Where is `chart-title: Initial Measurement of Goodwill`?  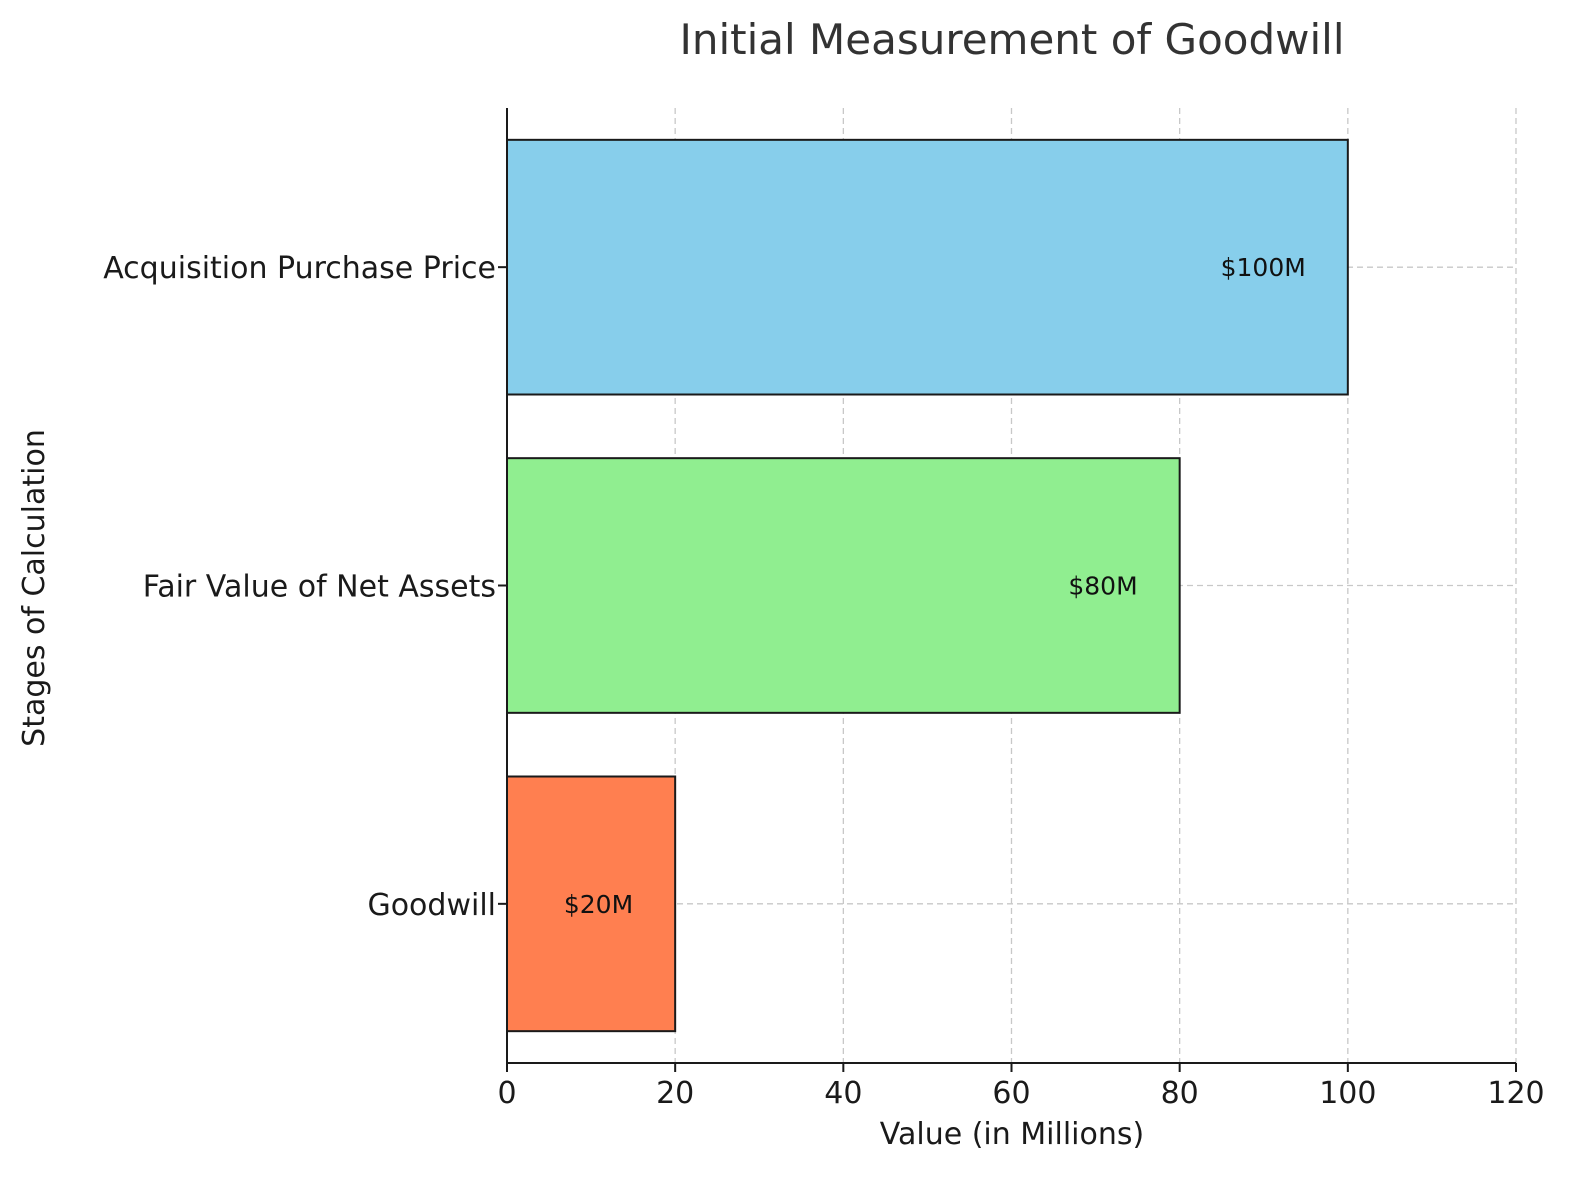
chart-title: Initial Measurement of Goodwill is located at coordinates (1011, 39).